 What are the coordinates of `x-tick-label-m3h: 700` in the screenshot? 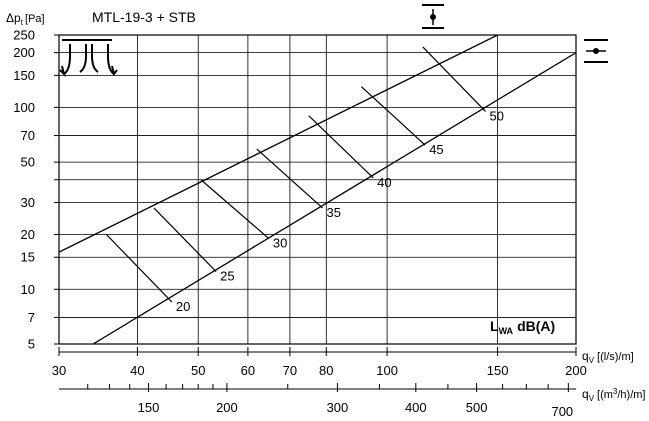 It's located at (562, 411).